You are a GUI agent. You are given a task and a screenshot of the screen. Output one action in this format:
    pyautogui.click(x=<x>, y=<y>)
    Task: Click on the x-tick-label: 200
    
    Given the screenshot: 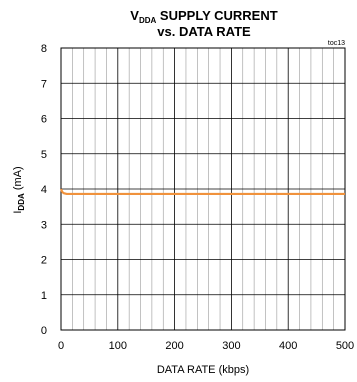 What is the action you would take?
    pyautogui.click(x=174, y=346)
    